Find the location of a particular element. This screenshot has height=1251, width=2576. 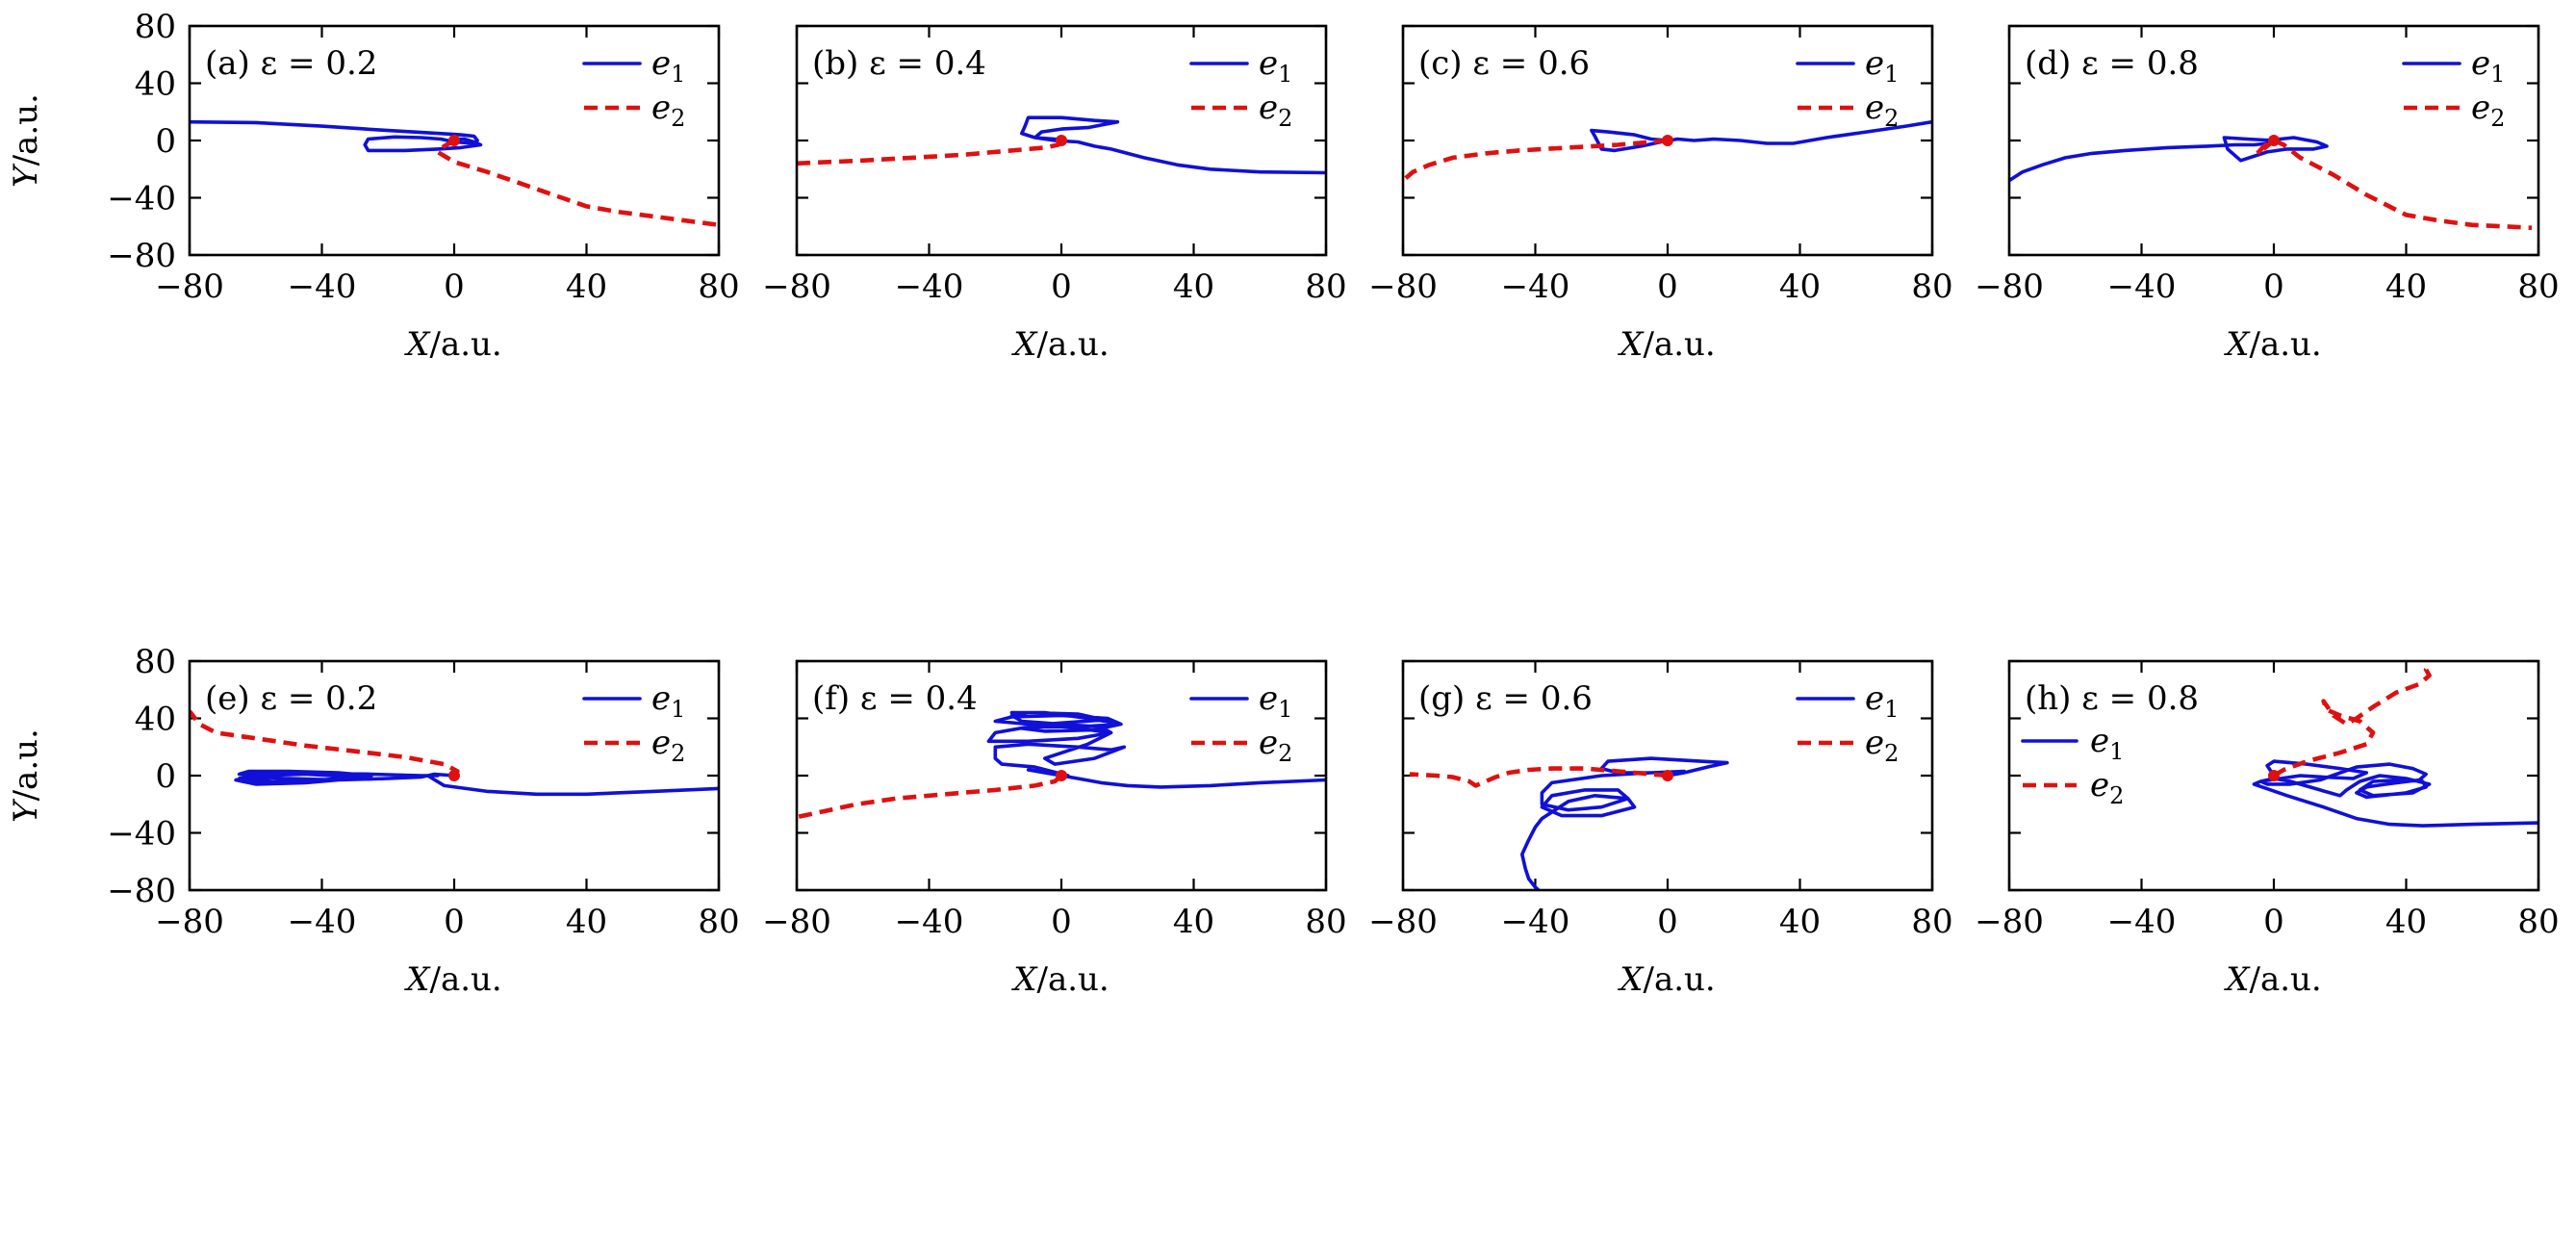

y-tick-label: 40 is located at coordinates (155, 720).